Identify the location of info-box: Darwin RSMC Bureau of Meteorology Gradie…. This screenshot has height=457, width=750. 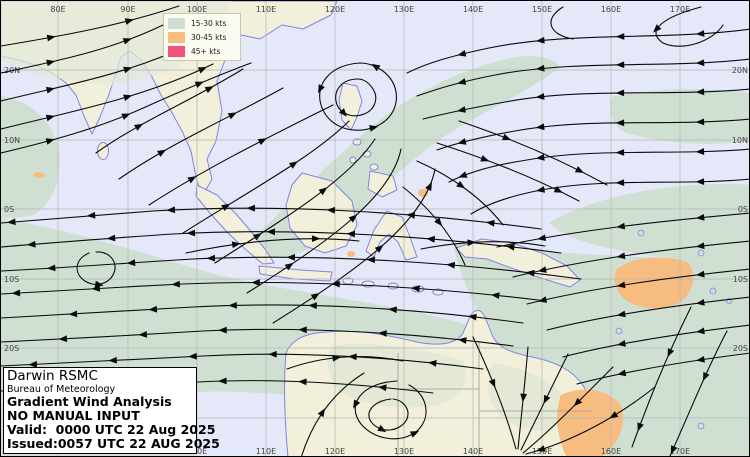
(111, 410).